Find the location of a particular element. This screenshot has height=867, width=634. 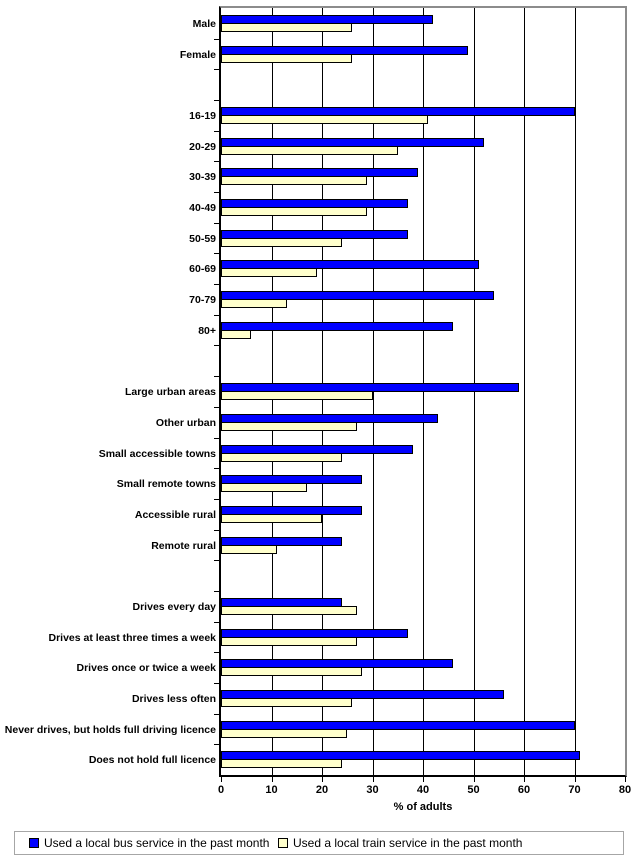

category-label-50-59: 50-59 is located at coordinates (202, 238).